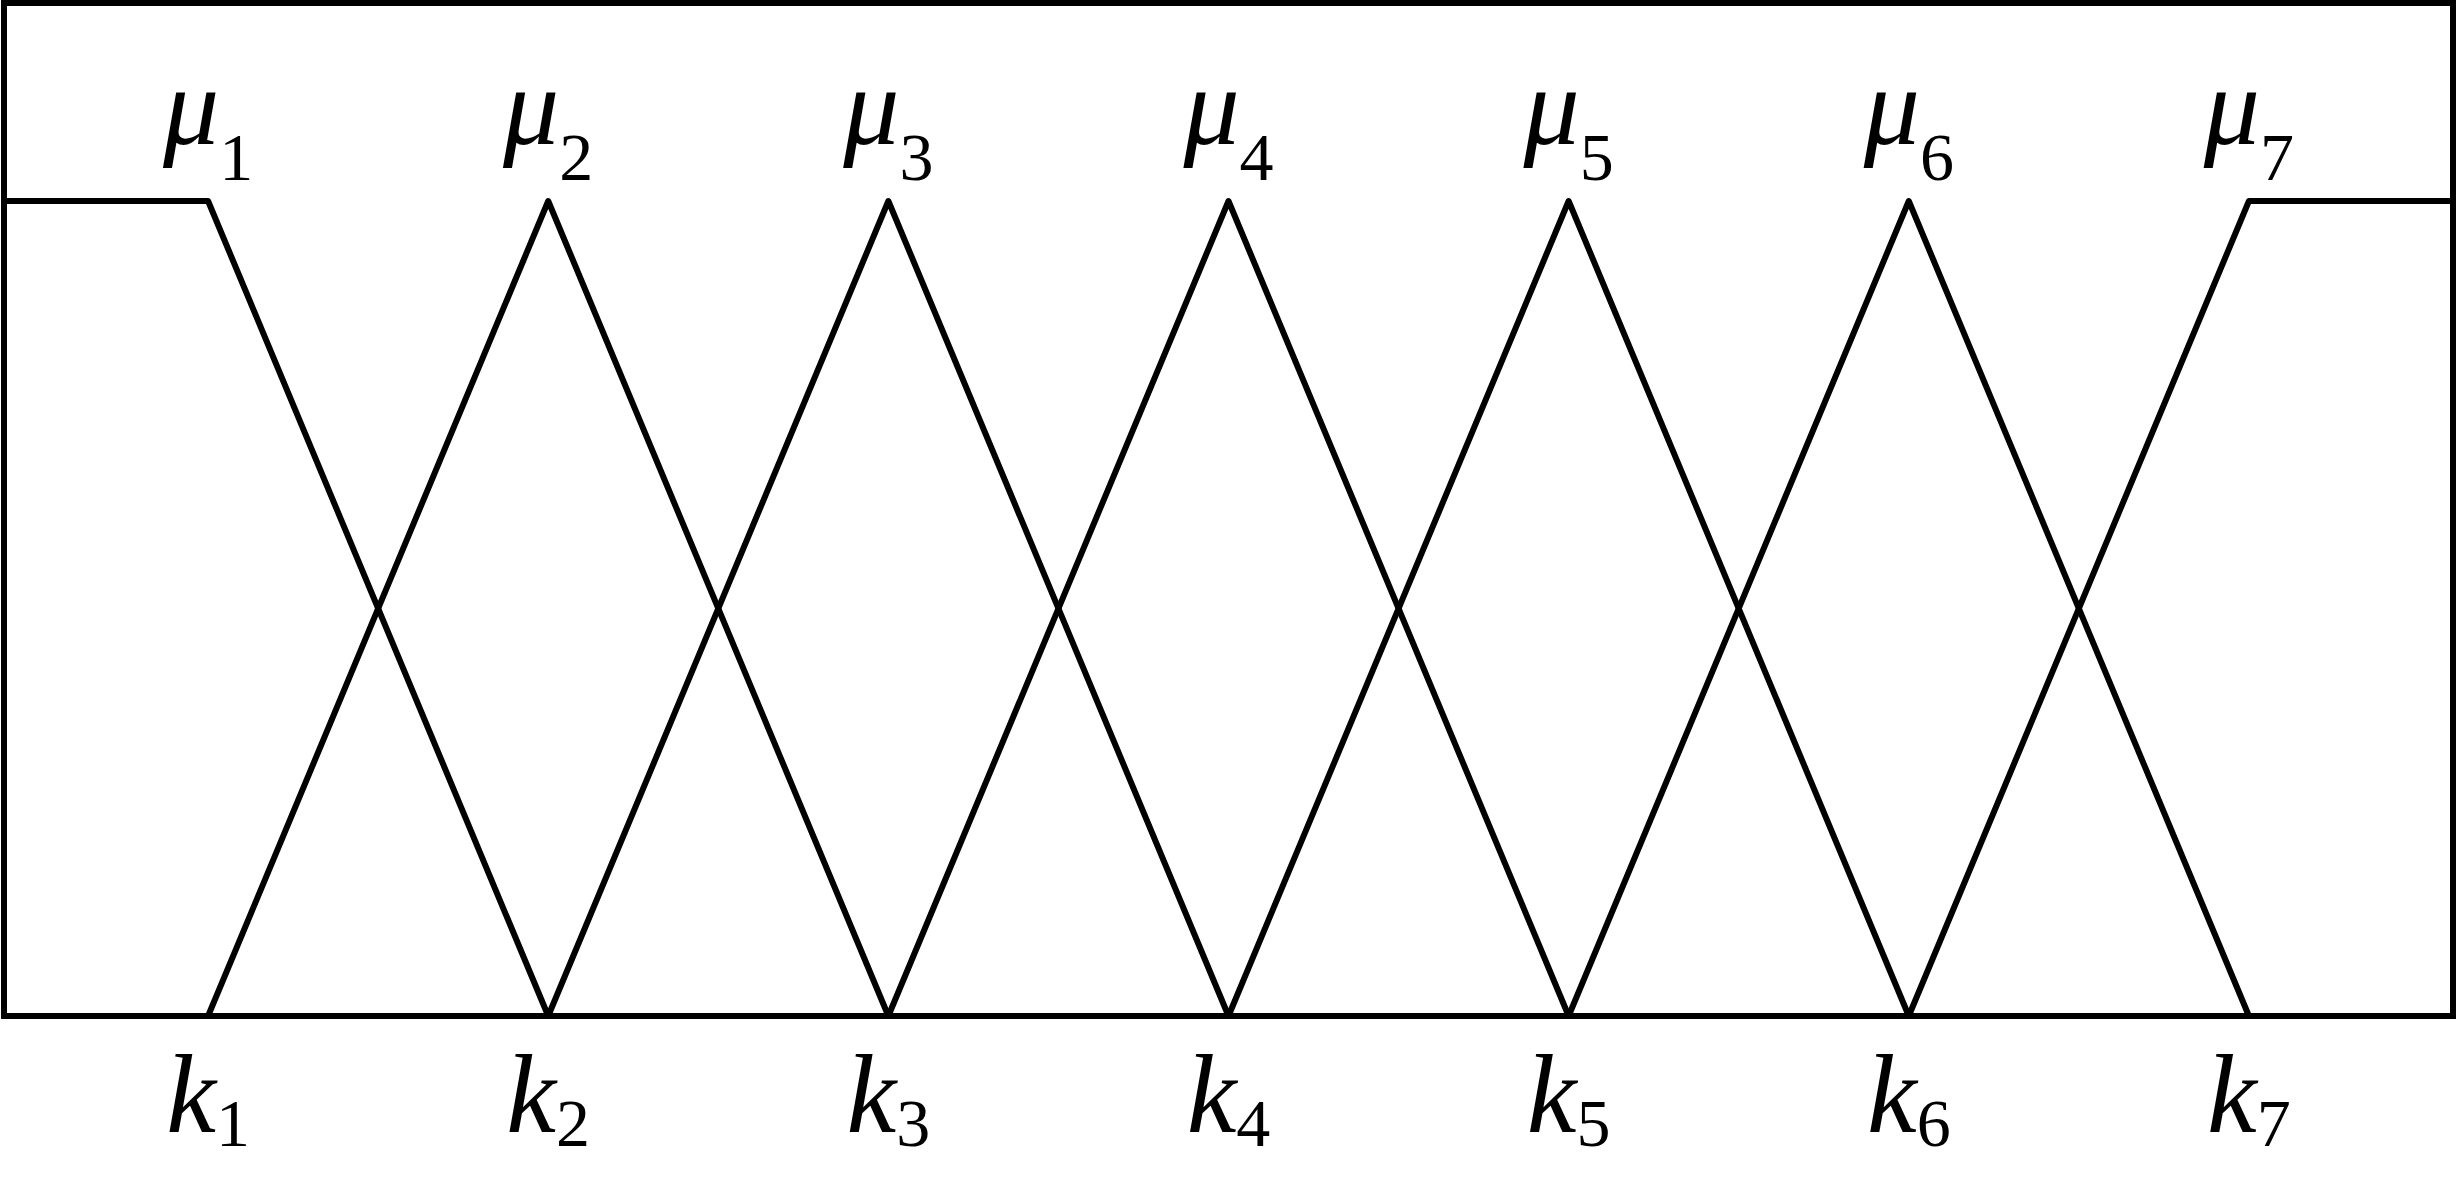  What do you see at coordinates (548, 1096) in the screenshot?
I see `x-tick-label: k$_{2}$` at bounding box center [548, 1096].